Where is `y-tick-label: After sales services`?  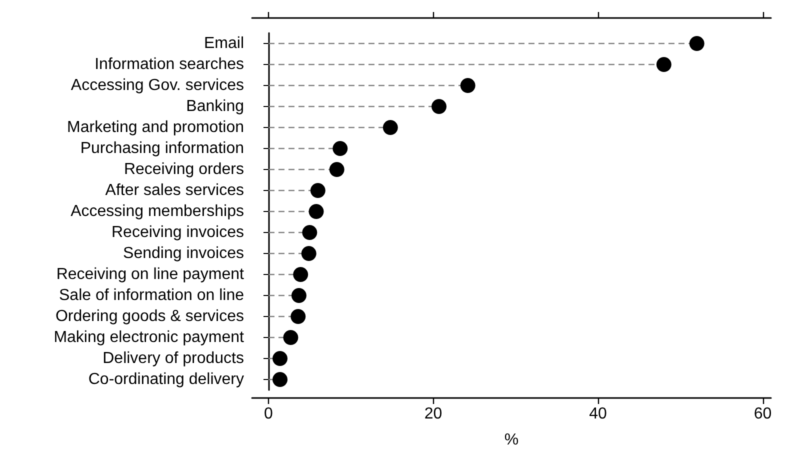
y-tick-label: After sales services is located at coordinates (174, 190).